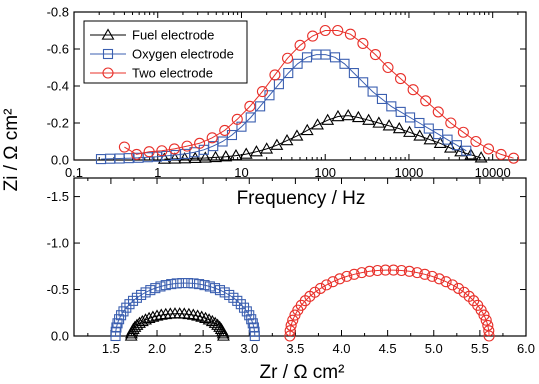 The image size is (539, 384). Describe the element at coordinates (60, 160) in the screenshot. I see `y-tick-label: 0.0` at that location.